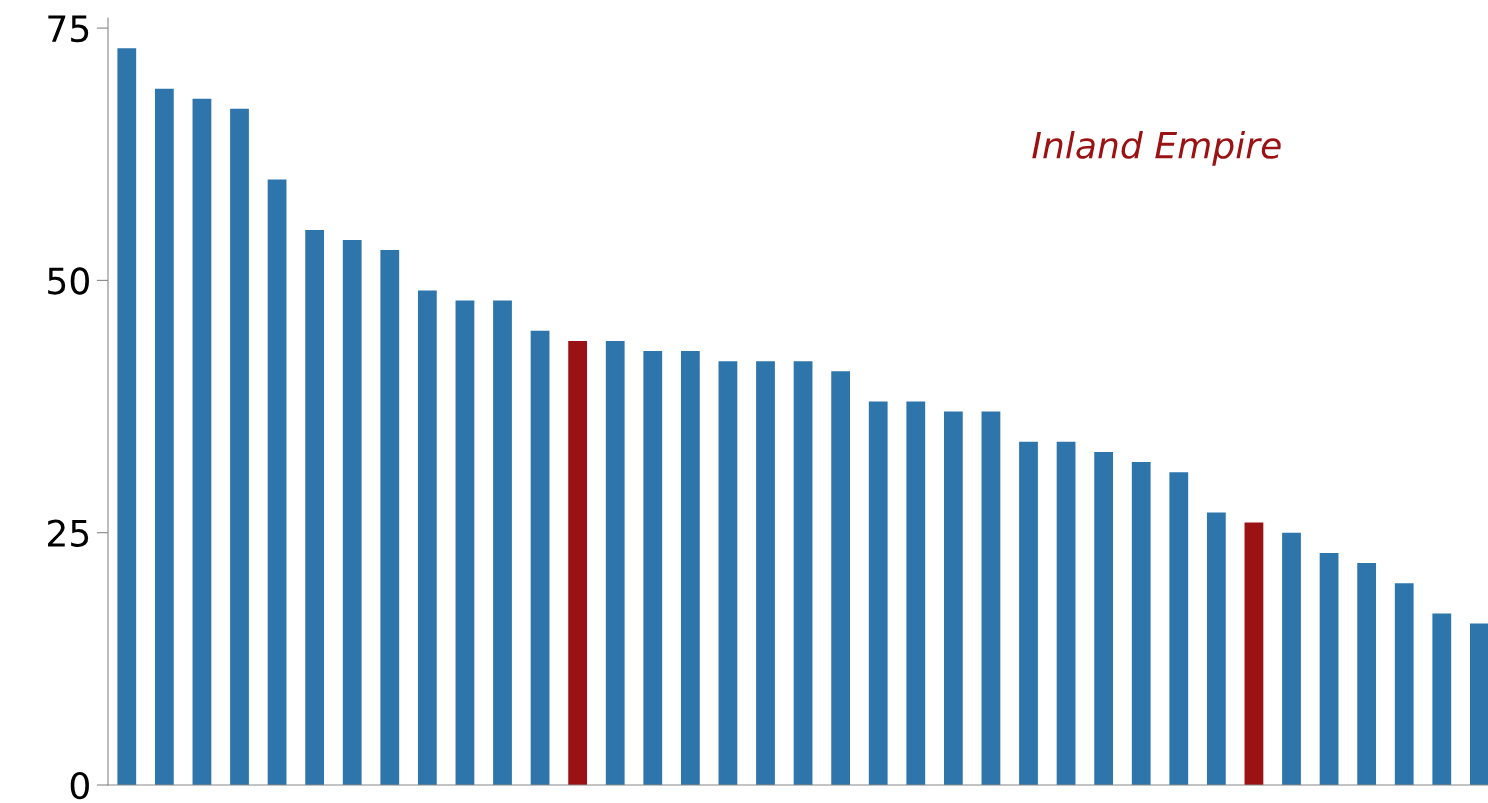 The width and height of the screenshot is (1488, 803). What do you see at coordinates (68, 533) in the screenshot?
I see `y-tick-label: 25` at bounding box center [68, 533].